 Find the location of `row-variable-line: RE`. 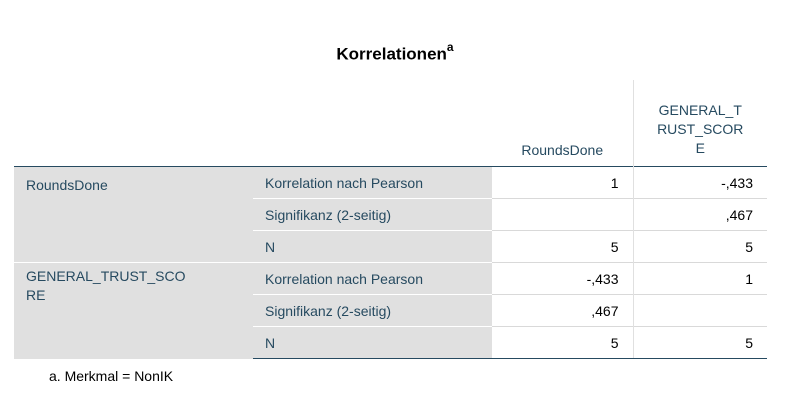

row-variable-line: RE is located at coordinates (36, 295).